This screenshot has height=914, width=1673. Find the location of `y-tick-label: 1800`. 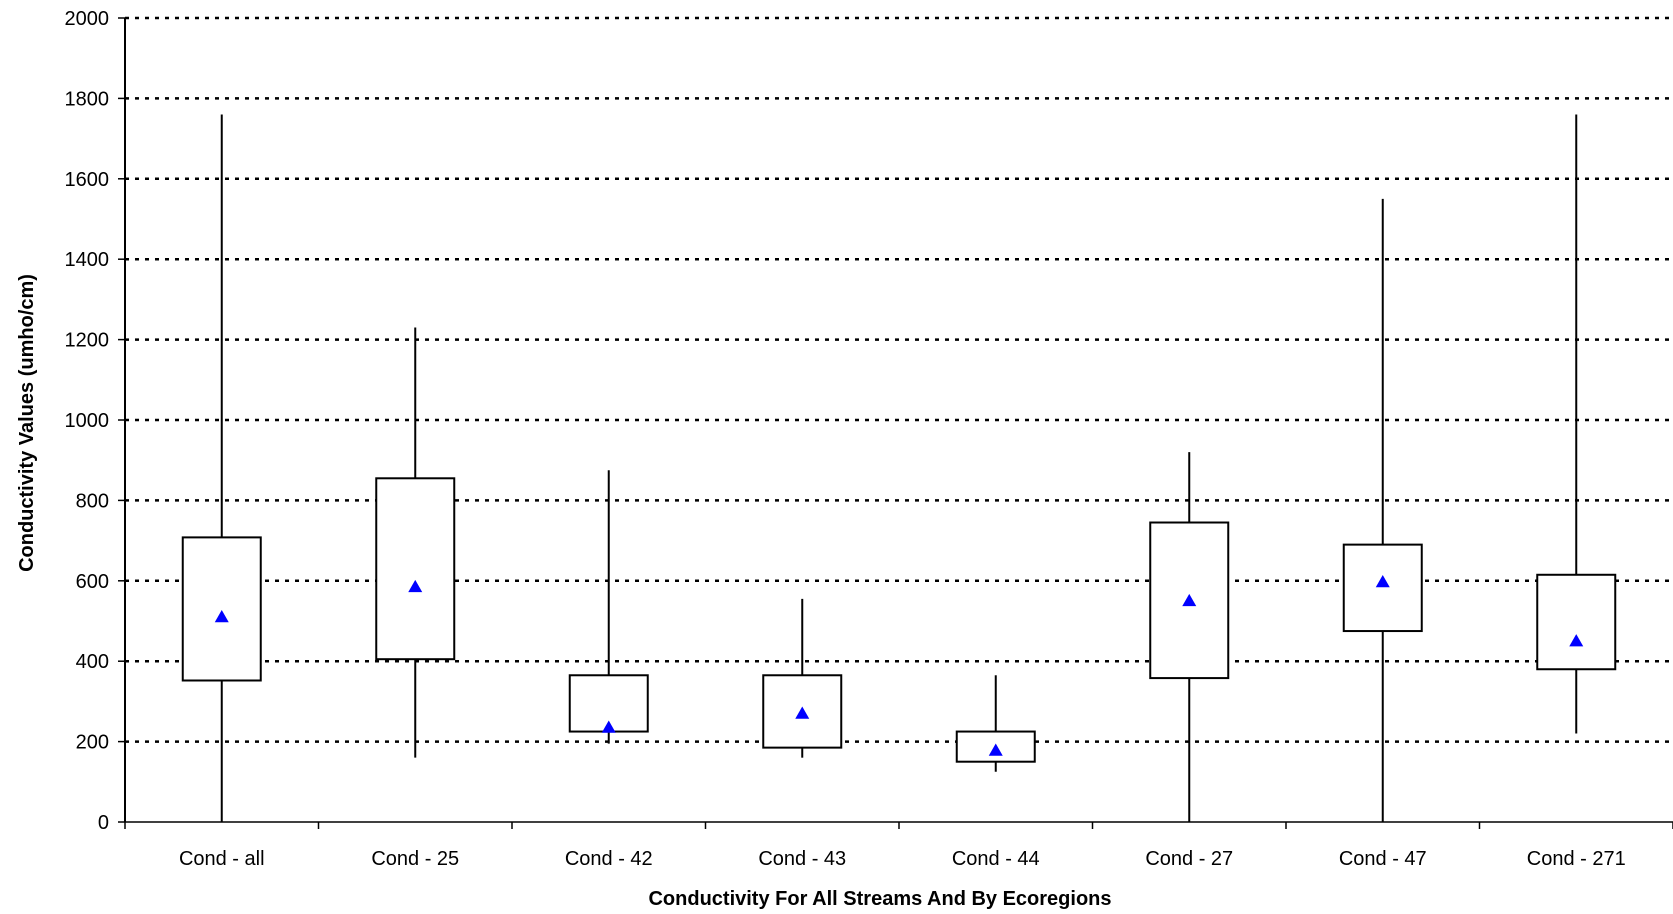

y-tick-label: 1800 is located at coordinates (87, 99).